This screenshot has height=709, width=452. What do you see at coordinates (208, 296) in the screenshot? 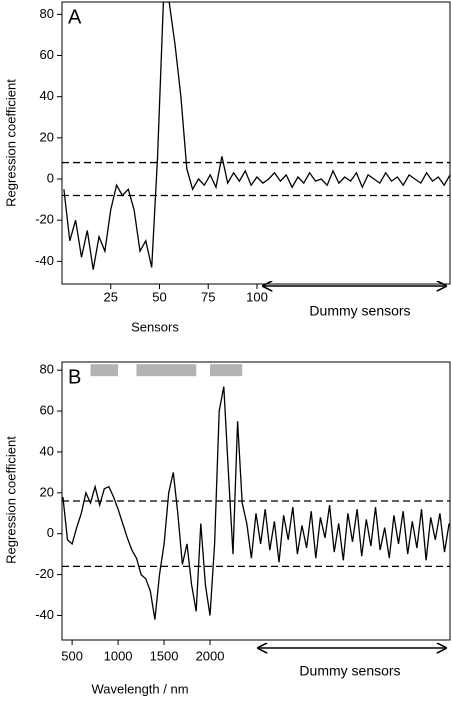
I see `x-tick-label: 75` at bounding box center [208, 296].